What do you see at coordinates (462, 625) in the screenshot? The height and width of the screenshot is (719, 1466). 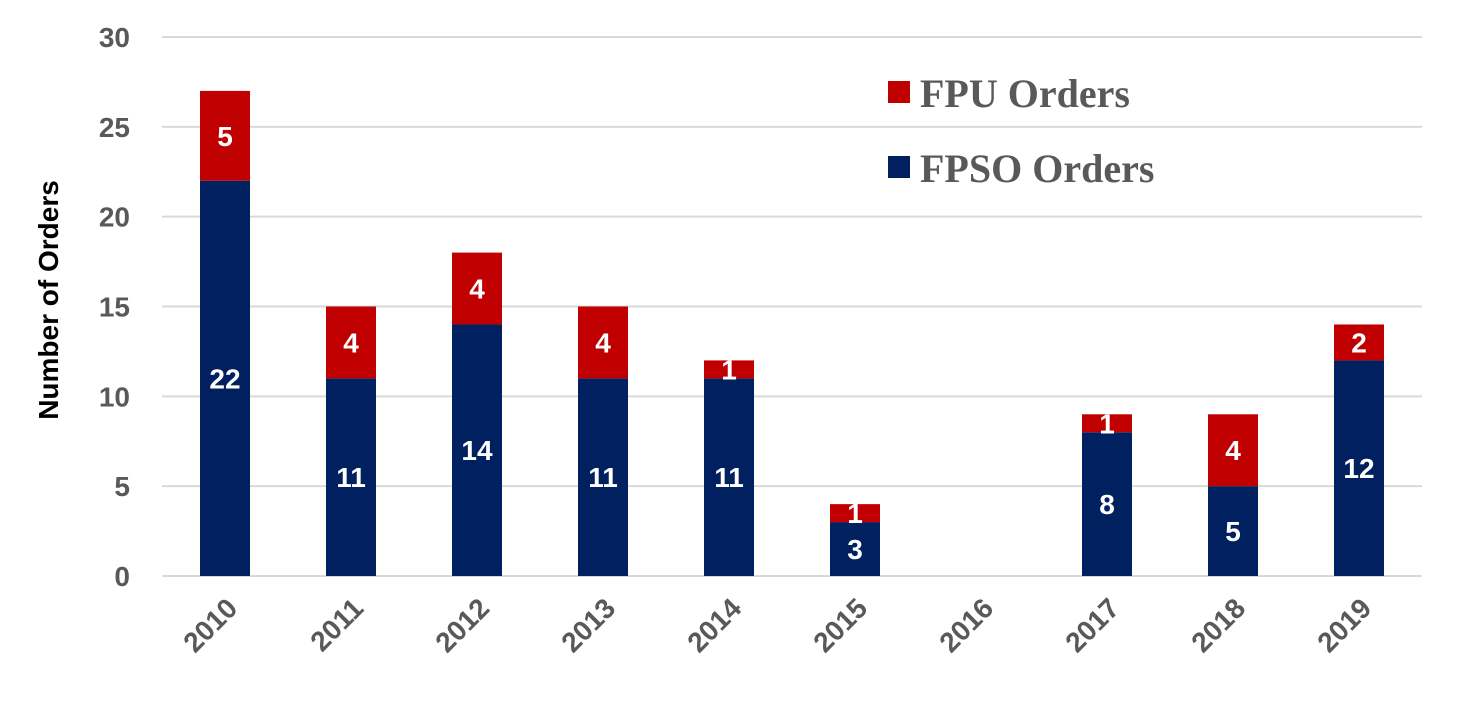 I see `x-tick-label: 2012` at bounding box center [462, 625].